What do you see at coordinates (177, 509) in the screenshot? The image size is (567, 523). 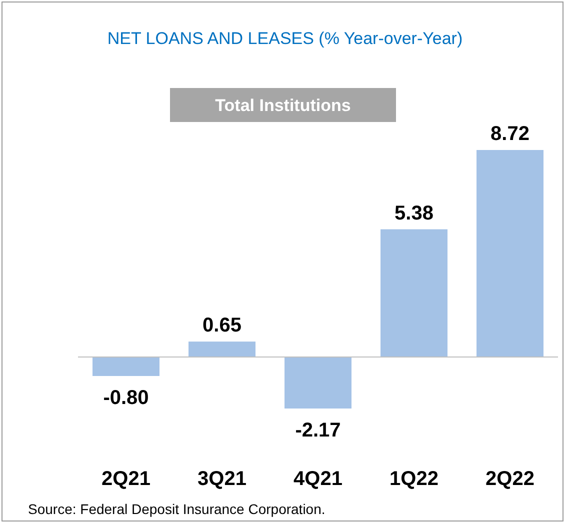 I see `source-note: Source: Federal Deposit Insurance Corporation.` at bounding box center [177, 509].